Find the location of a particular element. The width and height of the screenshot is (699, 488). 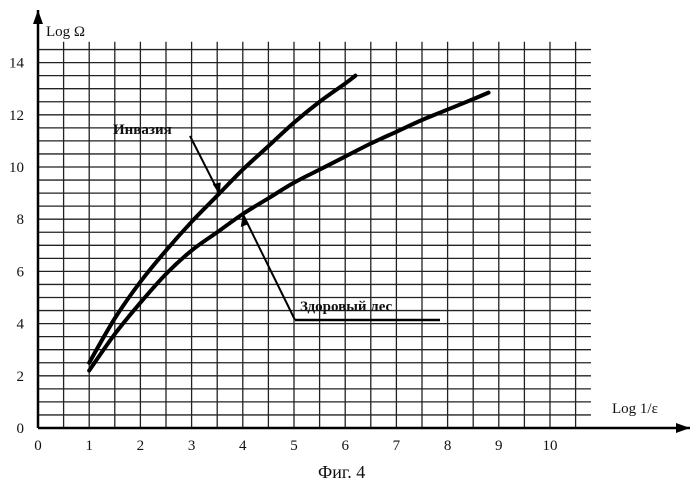

y-axis-arrow is located at coordinates (38, 17).